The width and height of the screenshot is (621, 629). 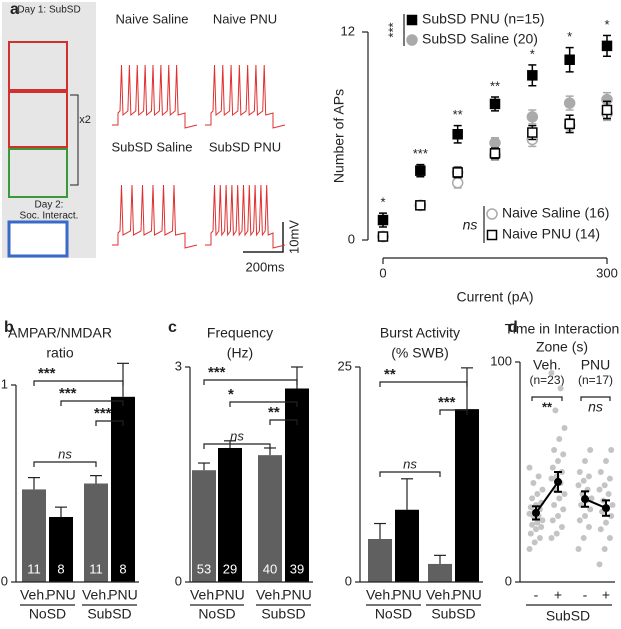 What do you see at coordinates (547, 365) in the screenshot?
I see `group-label: Veh.` at bounding box center [547, 365].